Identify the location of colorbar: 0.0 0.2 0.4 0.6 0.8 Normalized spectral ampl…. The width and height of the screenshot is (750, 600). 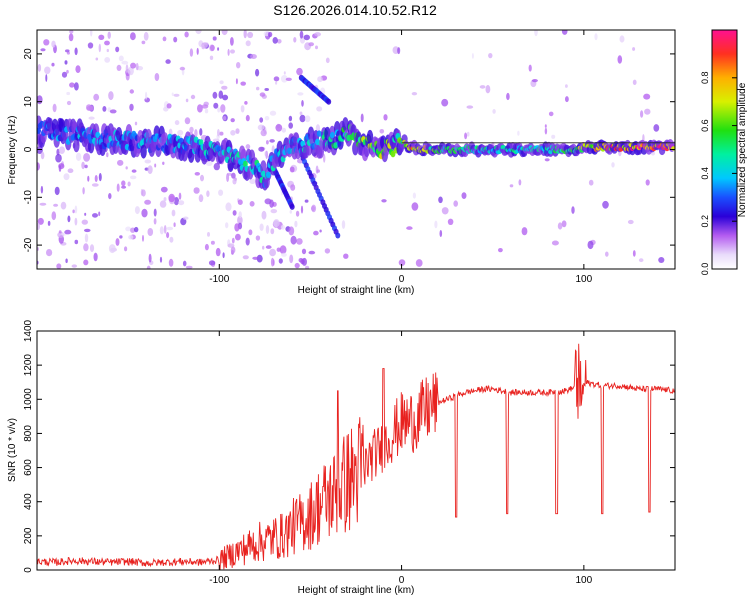
(724, 152).